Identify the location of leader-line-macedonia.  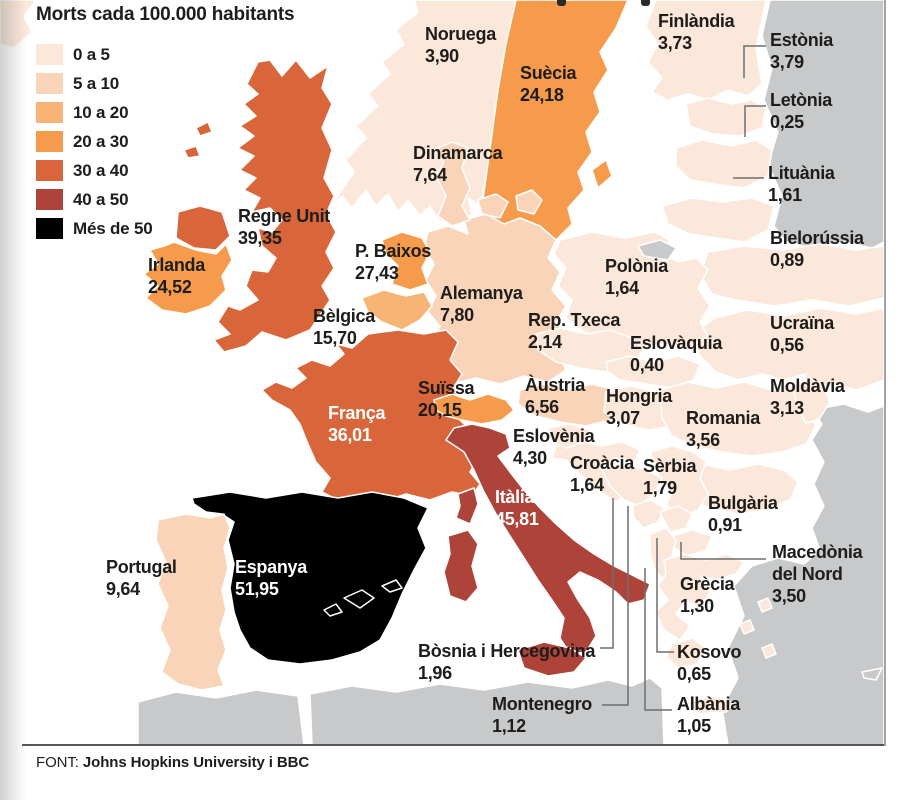
(723, 551).